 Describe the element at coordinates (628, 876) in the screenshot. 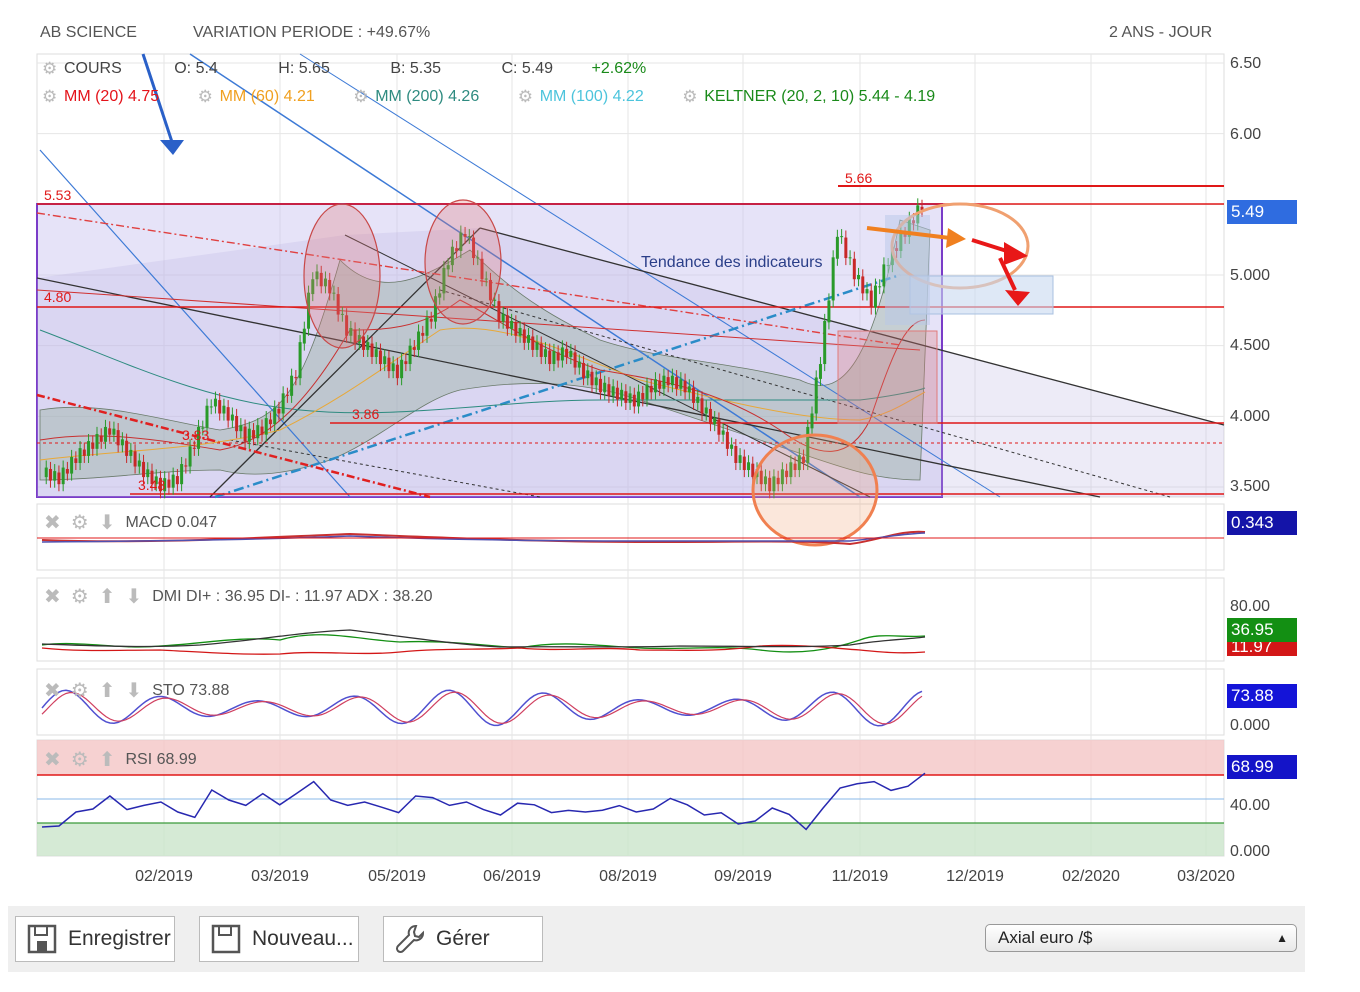

I see `x-tick-label: 08/2019` at that location.